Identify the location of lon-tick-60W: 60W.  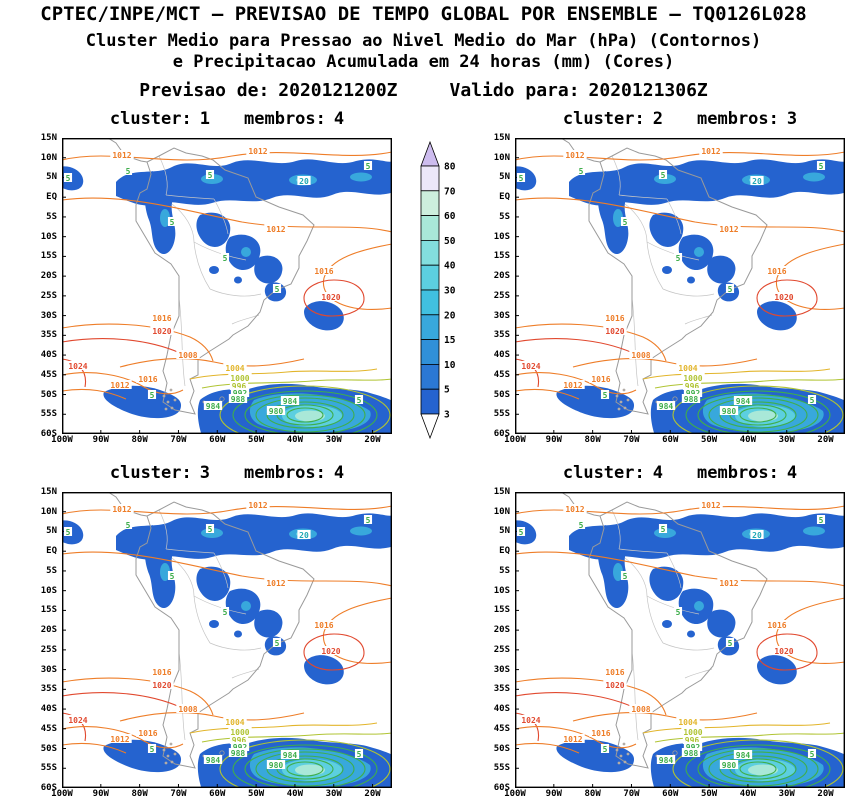
(670, 794).